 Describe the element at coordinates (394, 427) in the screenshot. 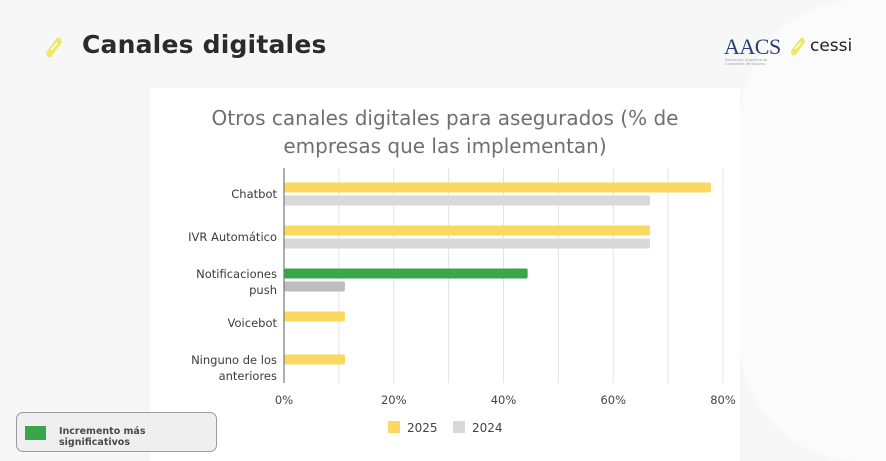

I see `legend-swatch-2025` at that location.